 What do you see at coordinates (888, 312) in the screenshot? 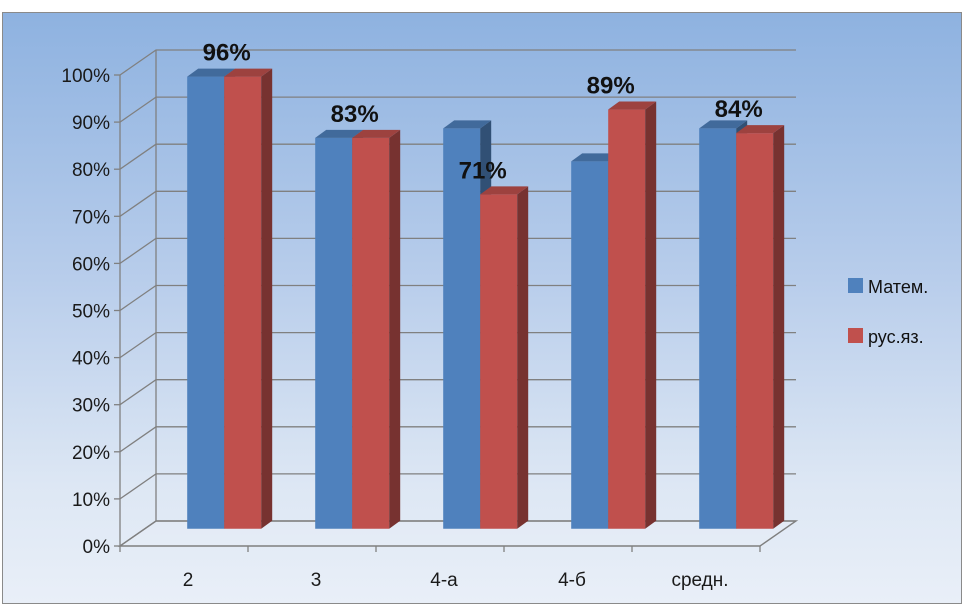
I see `legend: Матем. рус.яз.` at bounding box center [888, 312].